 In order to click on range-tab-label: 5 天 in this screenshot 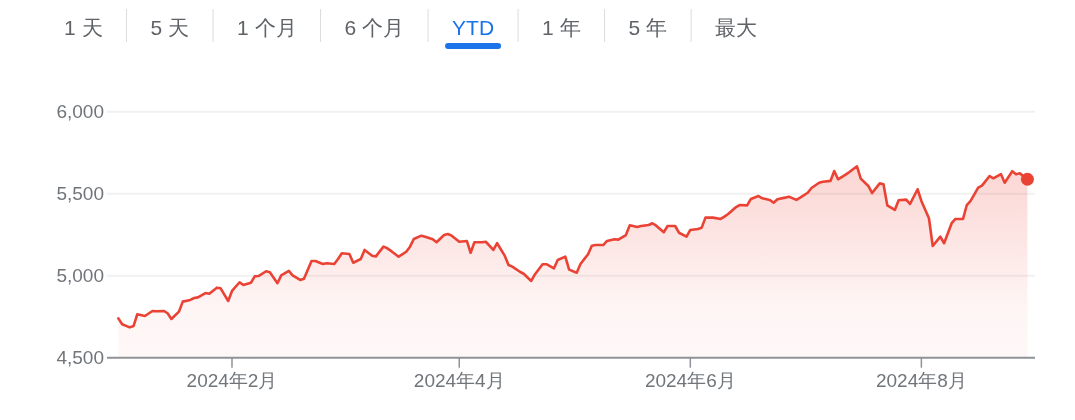, I will do `click(170, 27)`.